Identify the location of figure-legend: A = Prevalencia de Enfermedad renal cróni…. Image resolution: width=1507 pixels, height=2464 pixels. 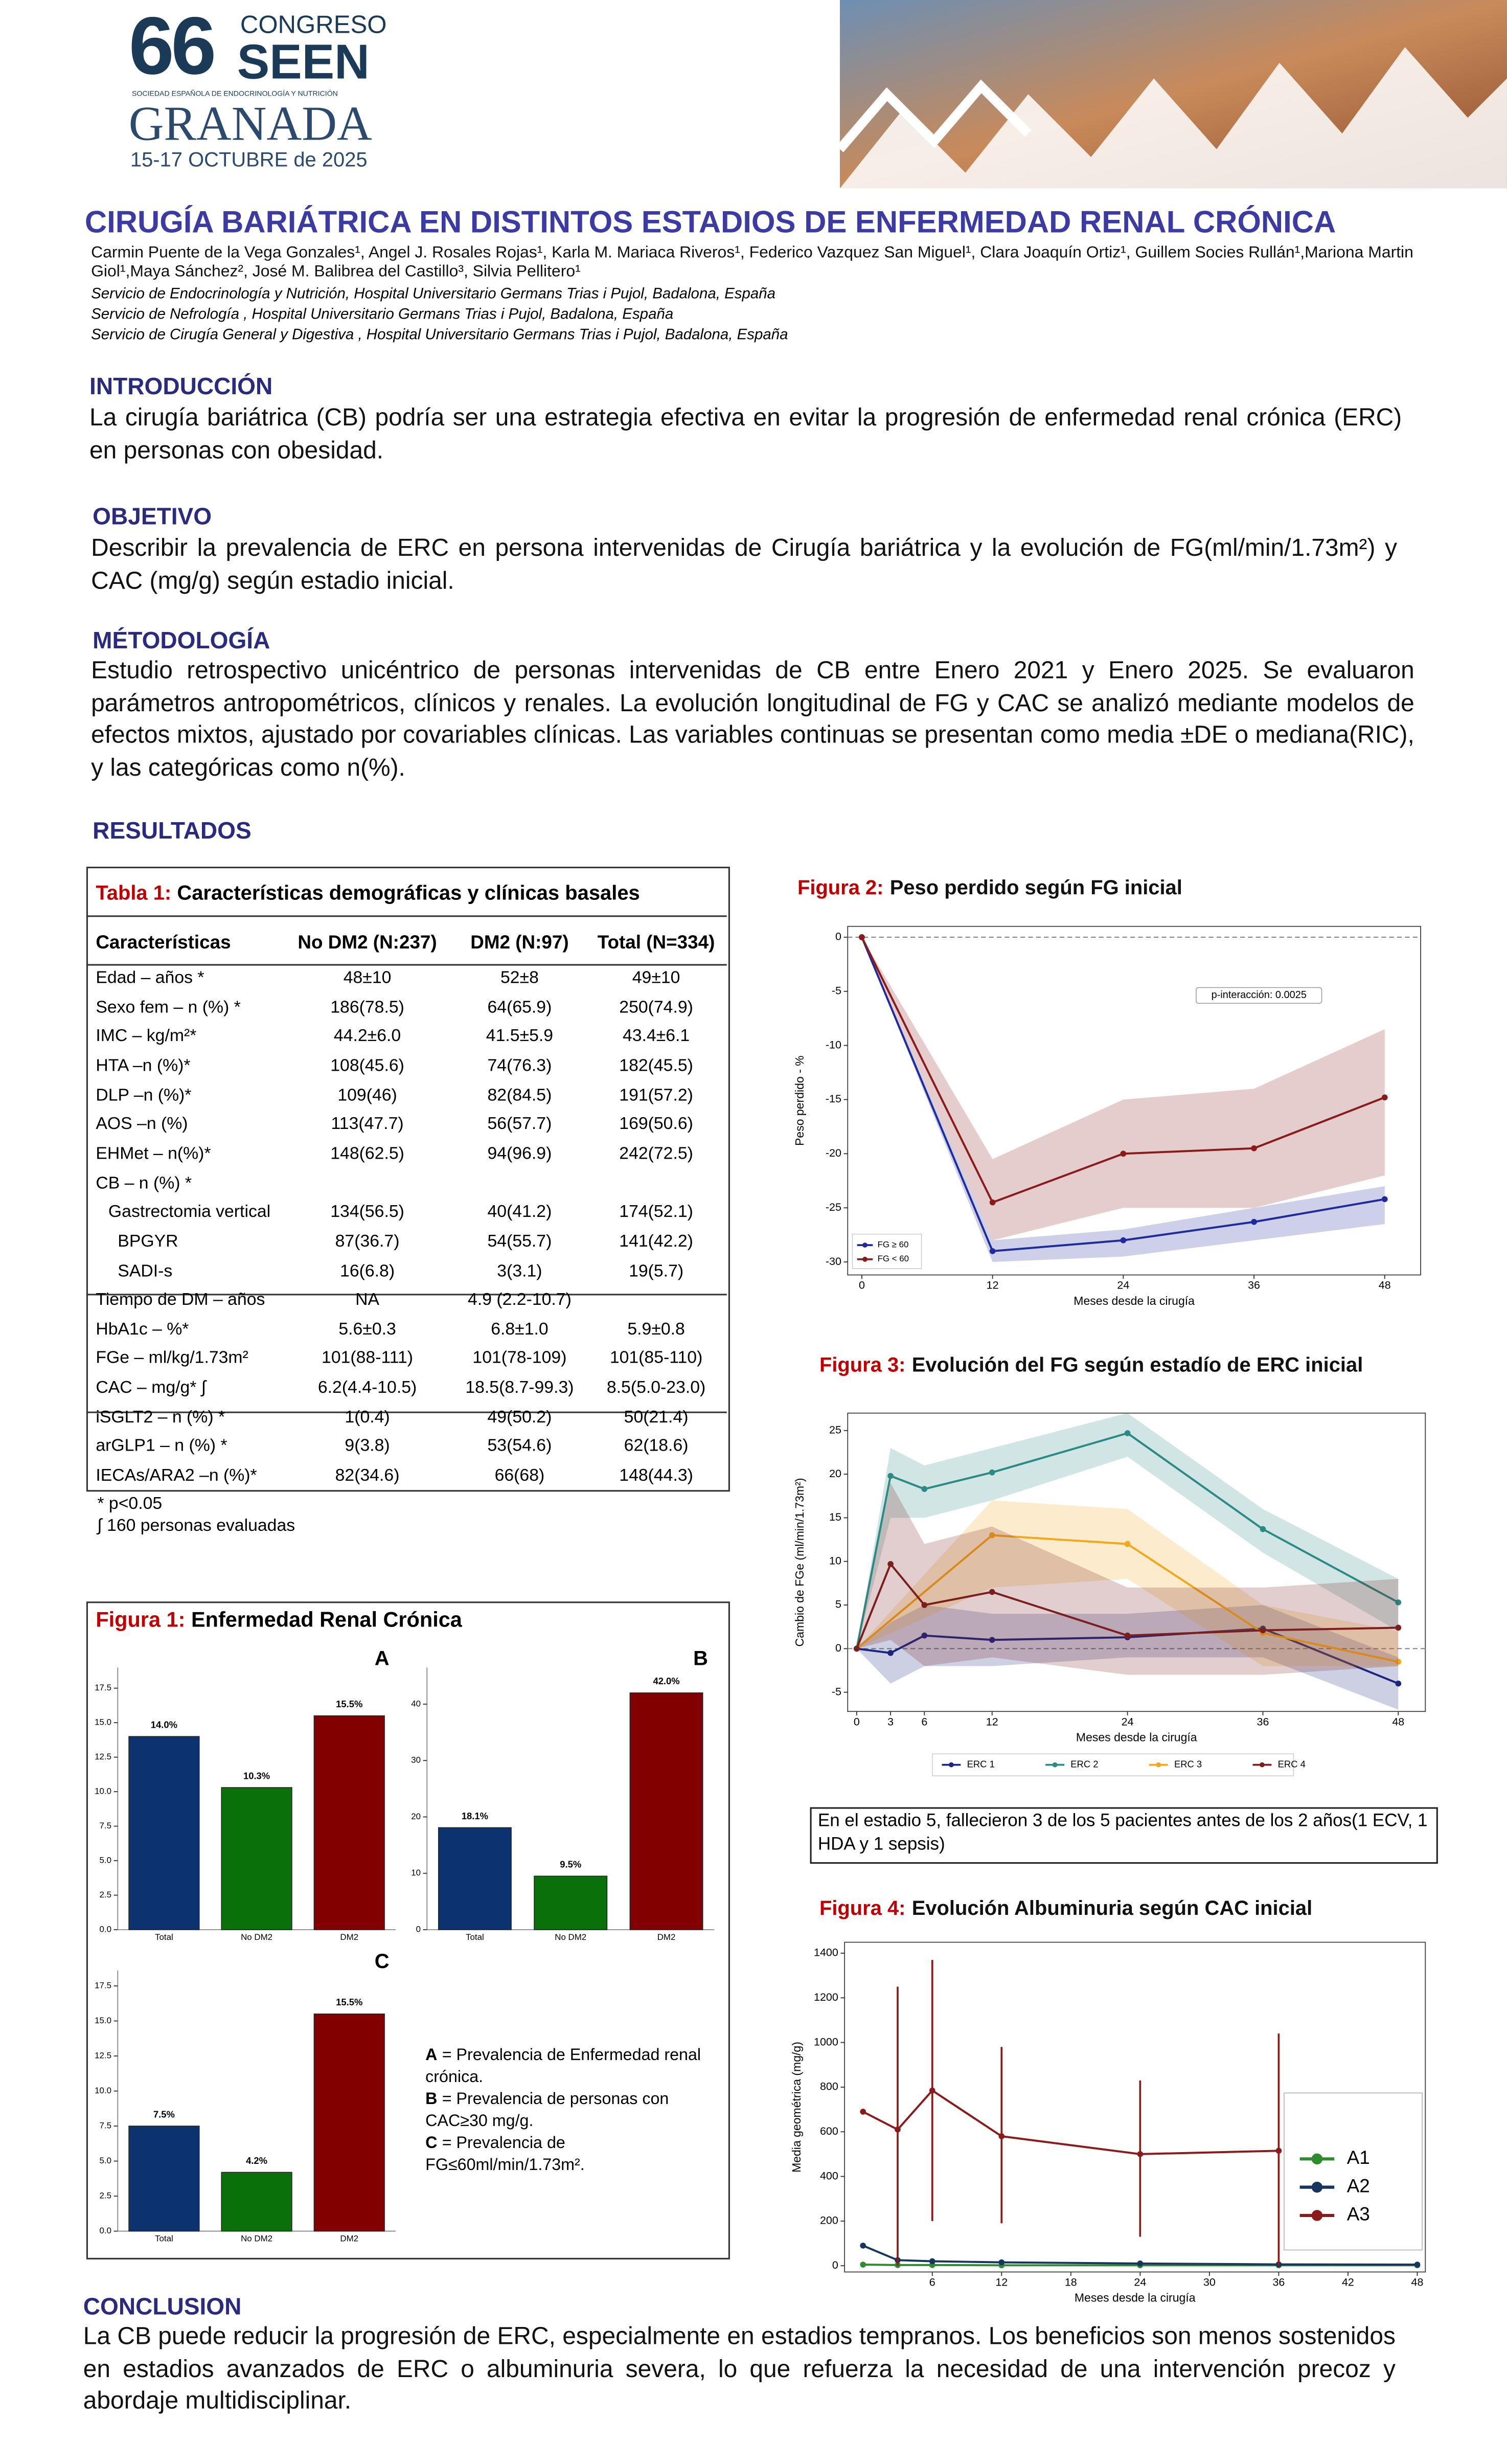
(570, 2110).